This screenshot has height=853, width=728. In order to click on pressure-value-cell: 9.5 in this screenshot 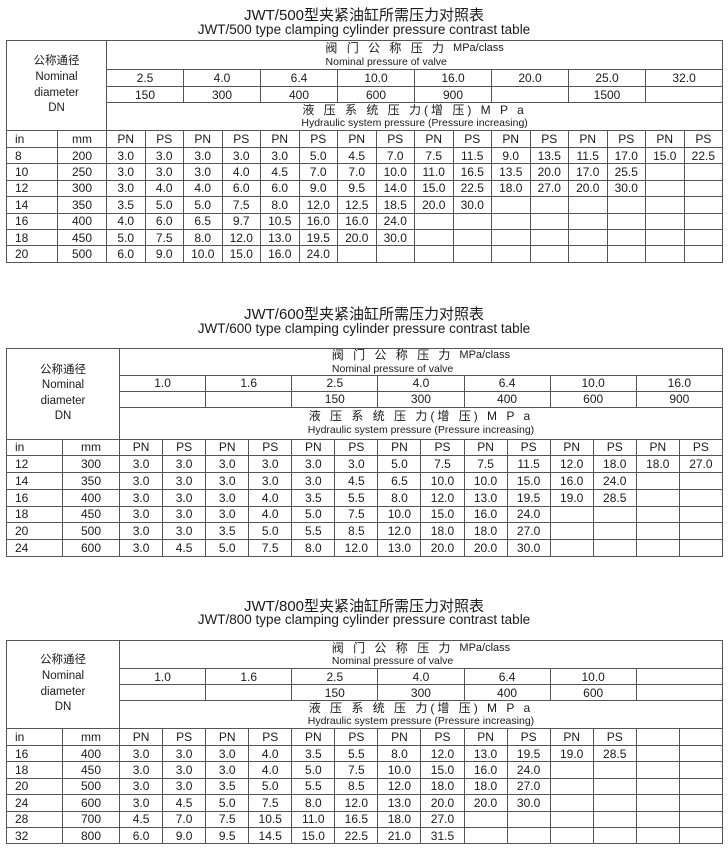, I will do `click(227, 835)`.